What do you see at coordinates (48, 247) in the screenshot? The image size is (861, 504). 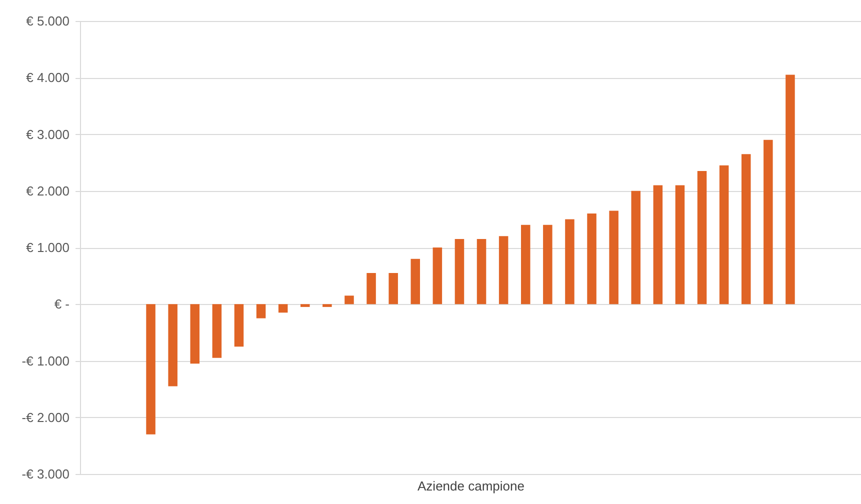 I see `y-tick-label: € 1.000` at bounding box center [48, 247].